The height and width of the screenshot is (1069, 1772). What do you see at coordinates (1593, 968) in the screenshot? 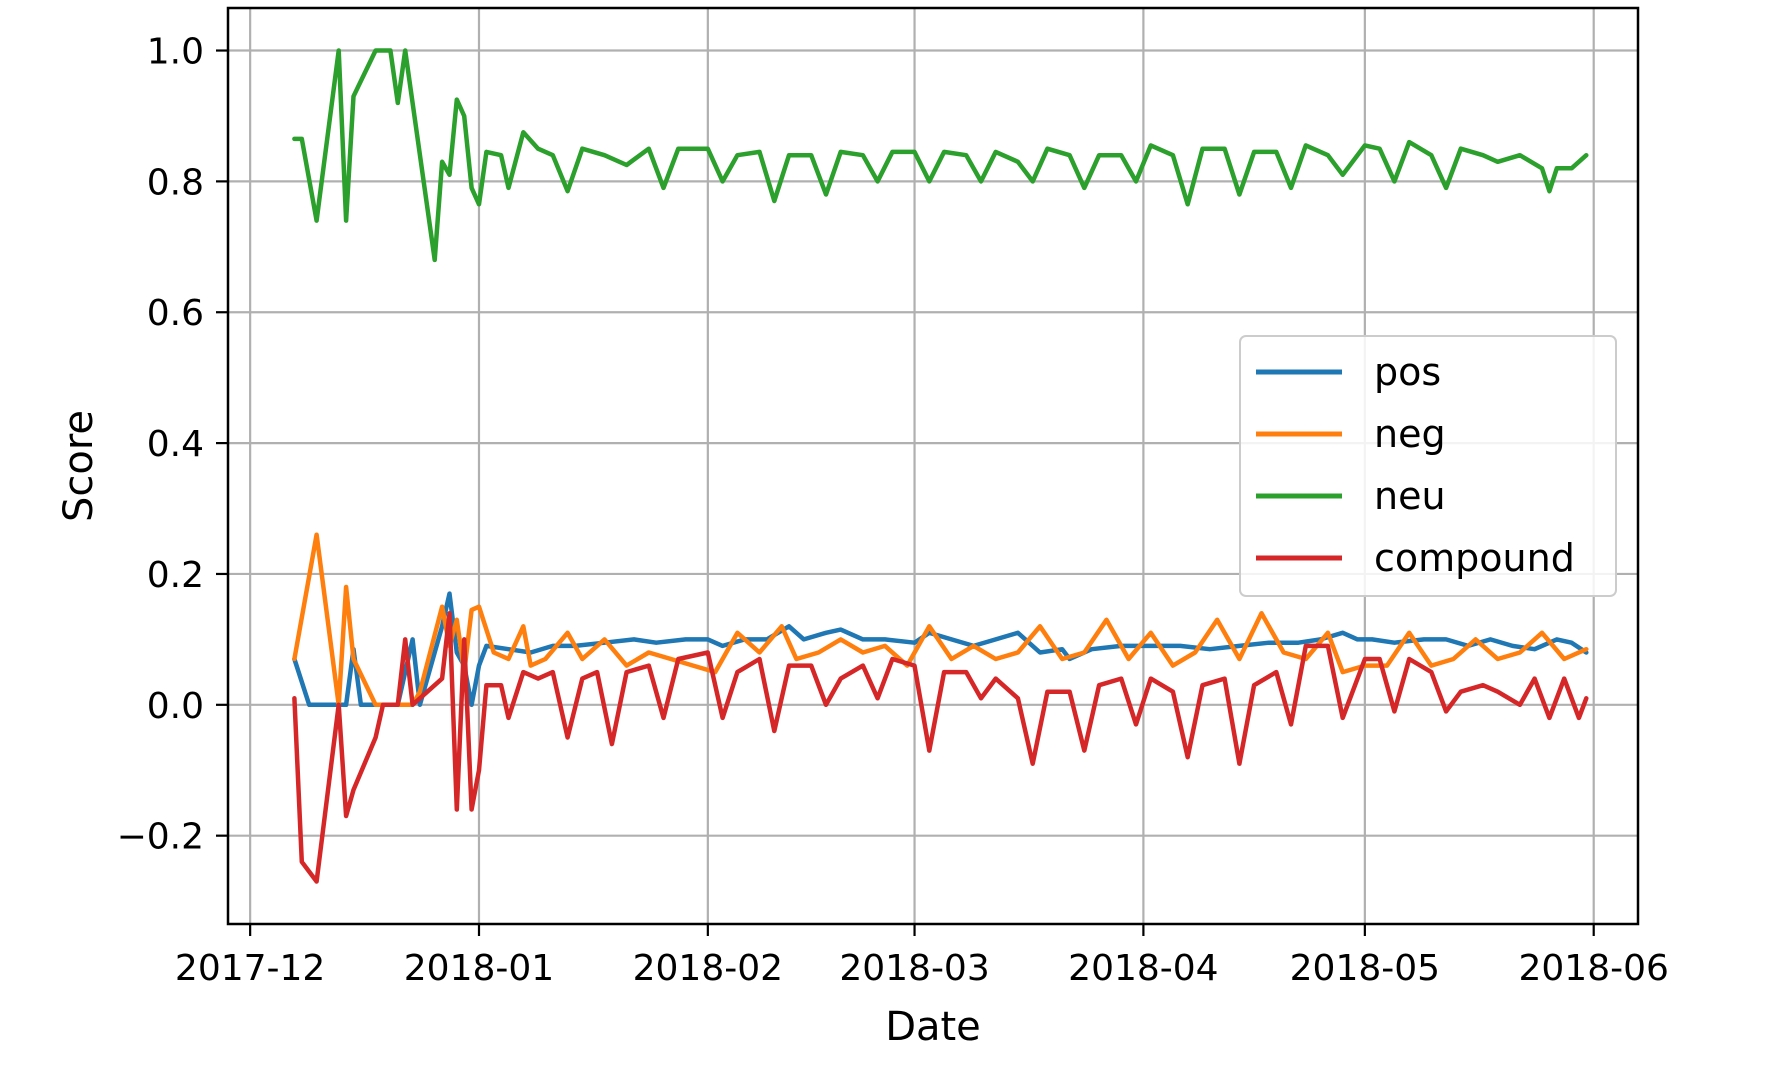
I see `x-tick-label: 2018-06` at bounding box center [1593, 968].